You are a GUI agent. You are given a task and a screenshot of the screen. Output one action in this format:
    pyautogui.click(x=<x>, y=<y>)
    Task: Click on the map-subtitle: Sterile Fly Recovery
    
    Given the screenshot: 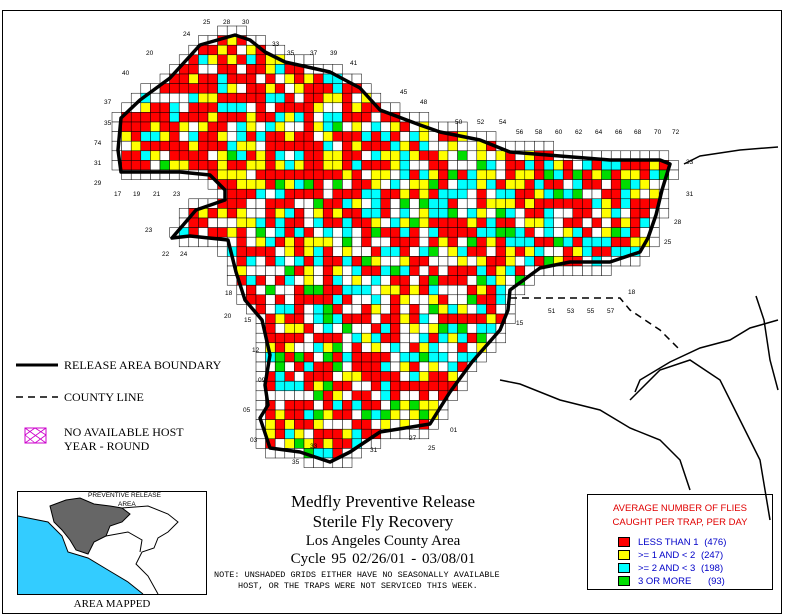 What is the action you would take?
    pyautogui.click(x=383, y=521)
    